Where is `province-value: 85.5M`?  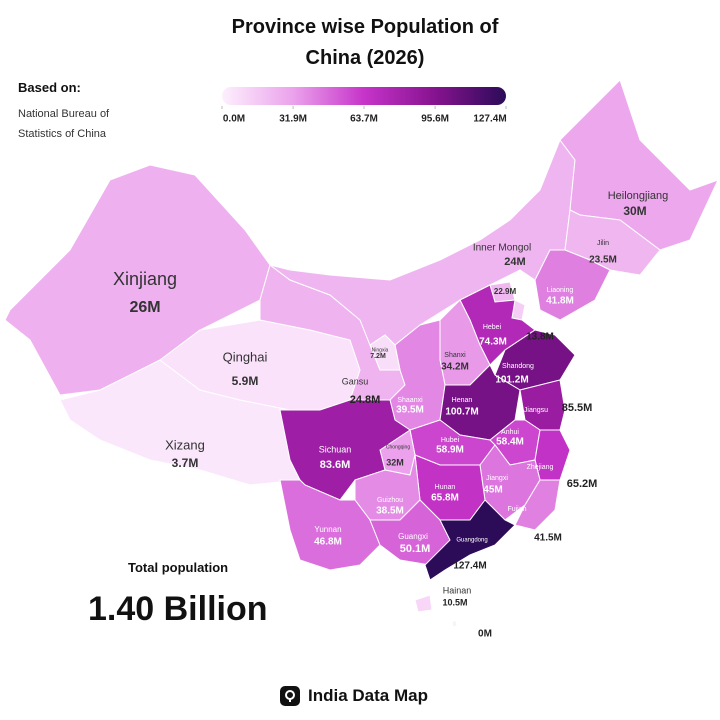
province-value: 85.5M is located at coordinates (577, 408).